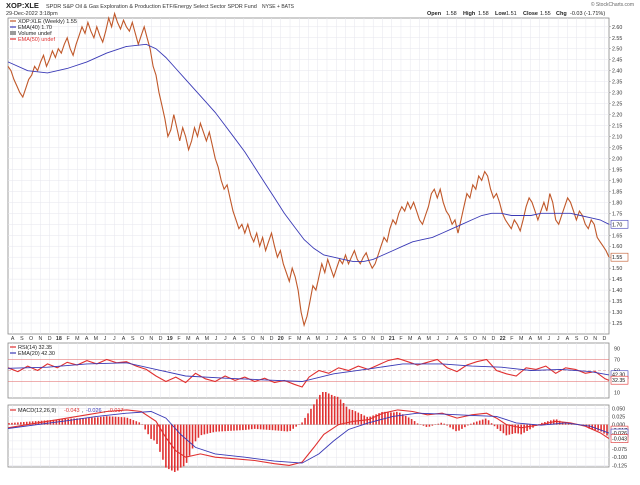 The height and width of the screenshot is (485, 640). I want to click on month-label-34: J, so click(327, 339).